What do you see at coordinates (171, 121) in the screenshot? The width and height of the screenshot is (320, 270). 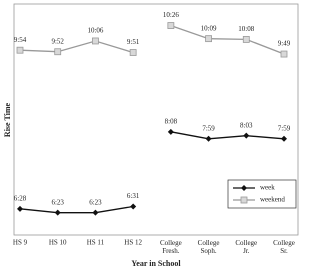 I see `data-label: 8:08` at bounding box center [171, 121].